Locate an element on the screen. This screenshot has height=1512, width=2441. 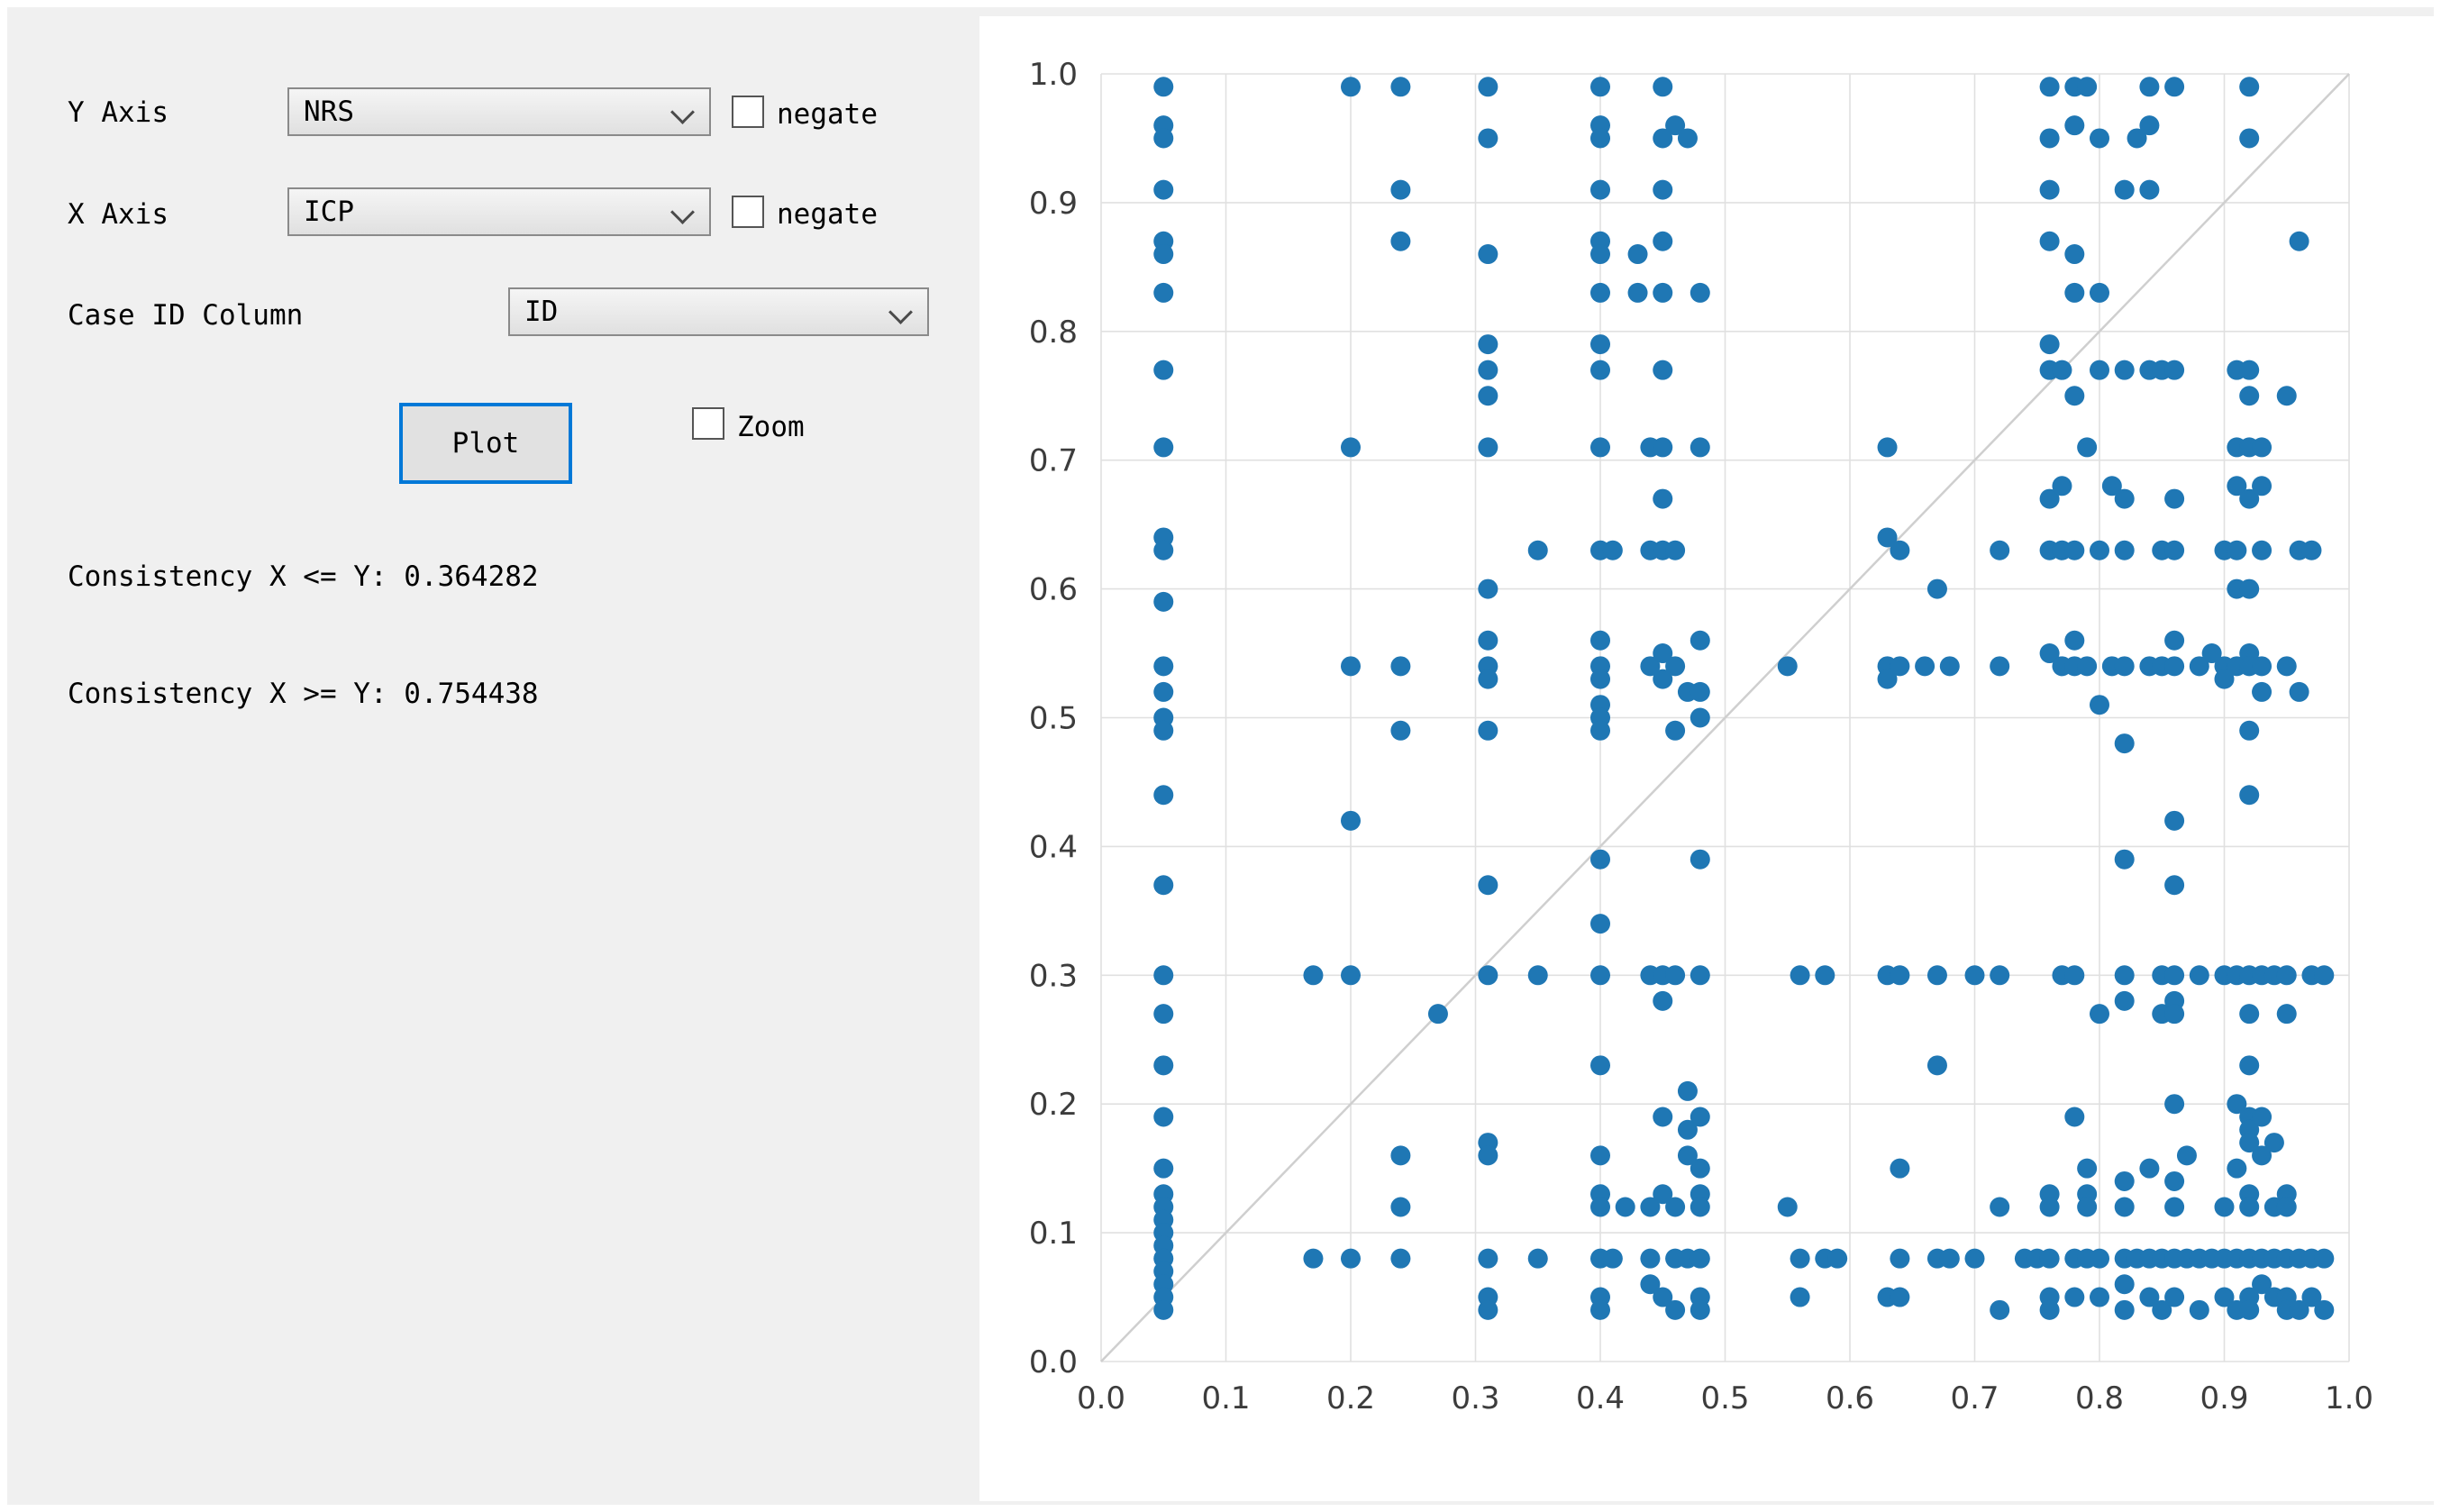
x-negate-label: negate is located at coordinates (827, 214).